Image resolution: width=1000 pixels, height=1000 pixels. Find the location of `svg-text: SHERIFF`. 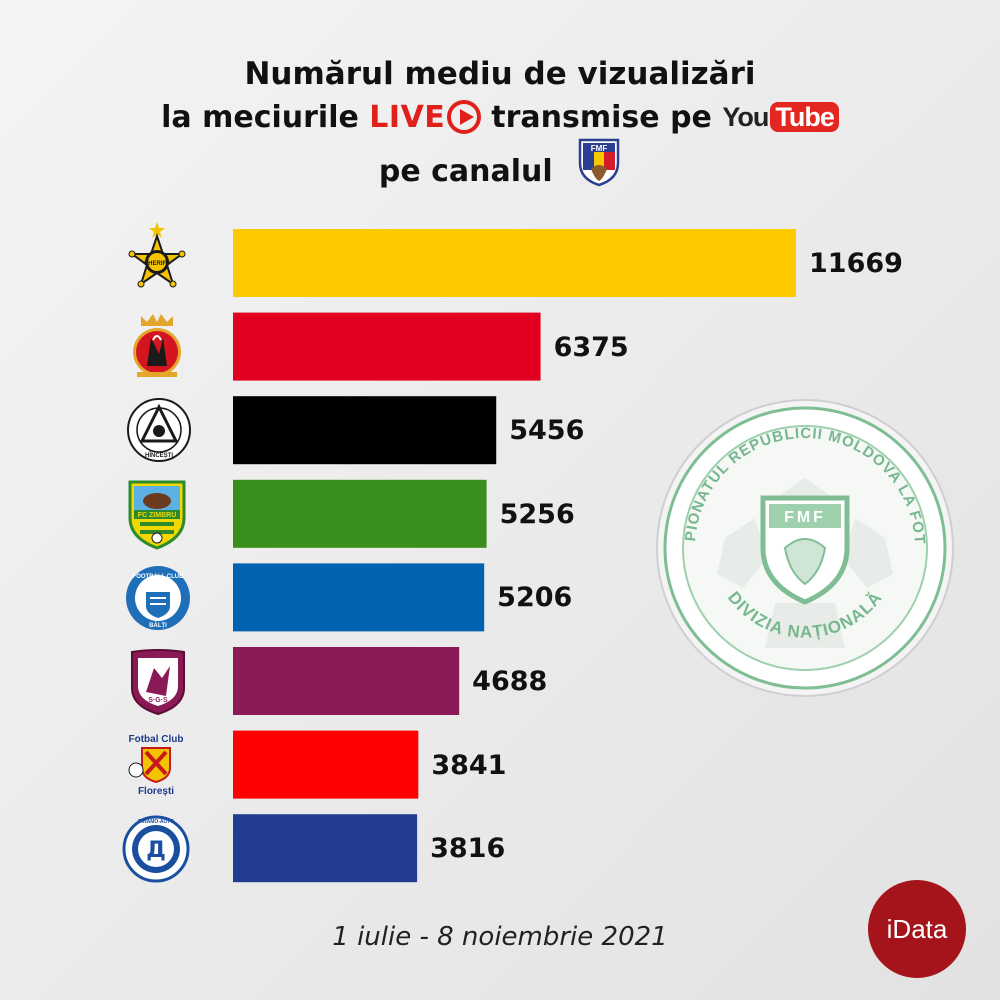

svg-text: SHERIFF is located at coordinates (157, 264).